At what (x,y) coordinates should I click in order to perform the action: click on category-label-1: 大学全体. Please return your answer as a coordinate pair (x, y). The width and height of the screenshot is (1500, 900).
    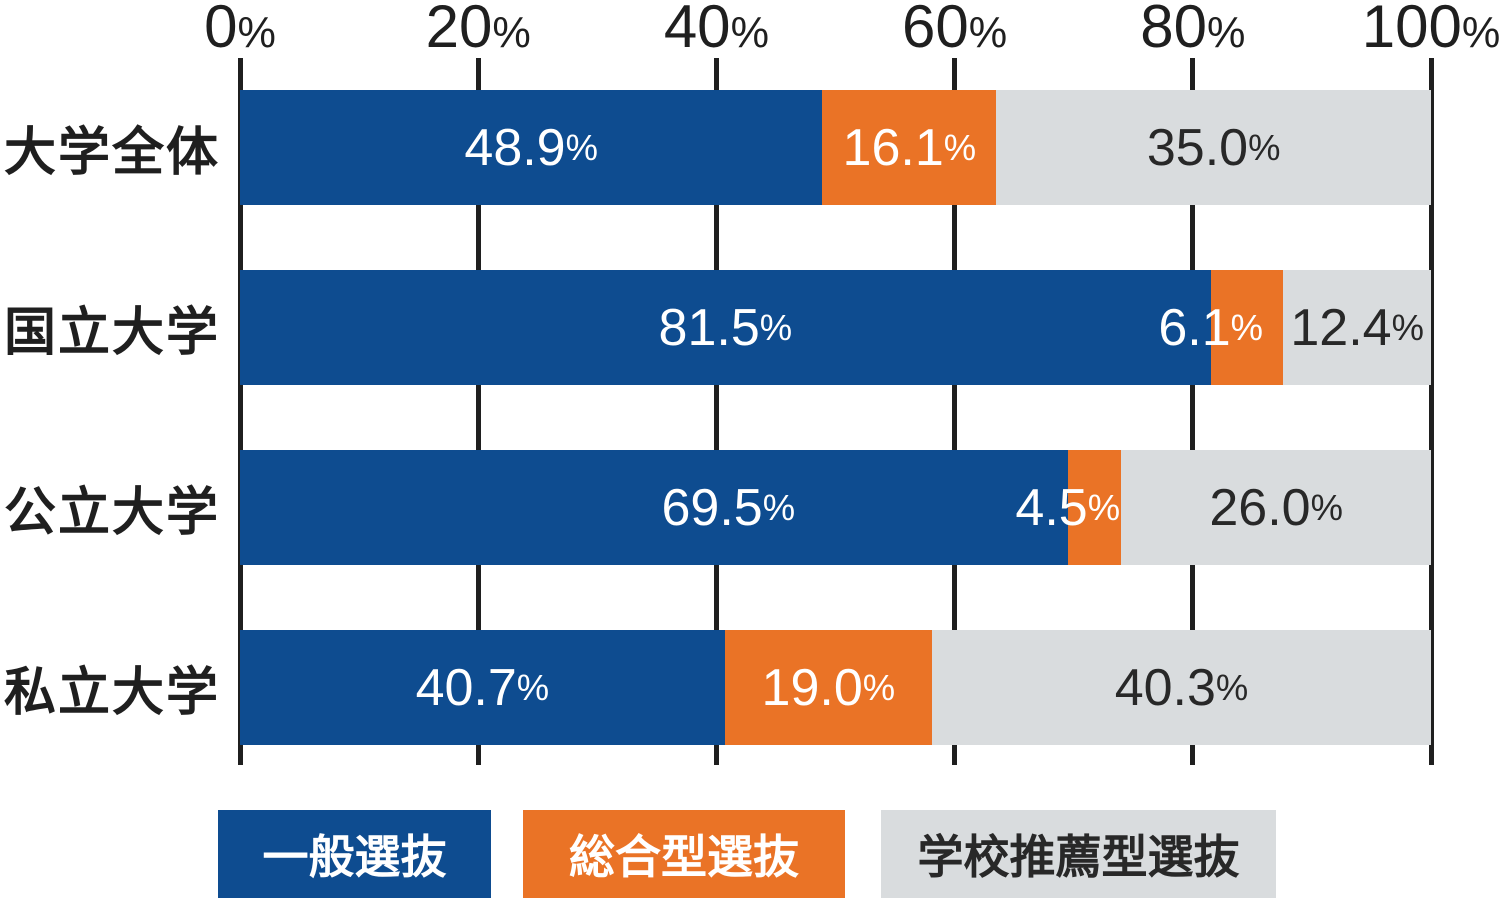
    Looking at the image, I should click on (112, 153).